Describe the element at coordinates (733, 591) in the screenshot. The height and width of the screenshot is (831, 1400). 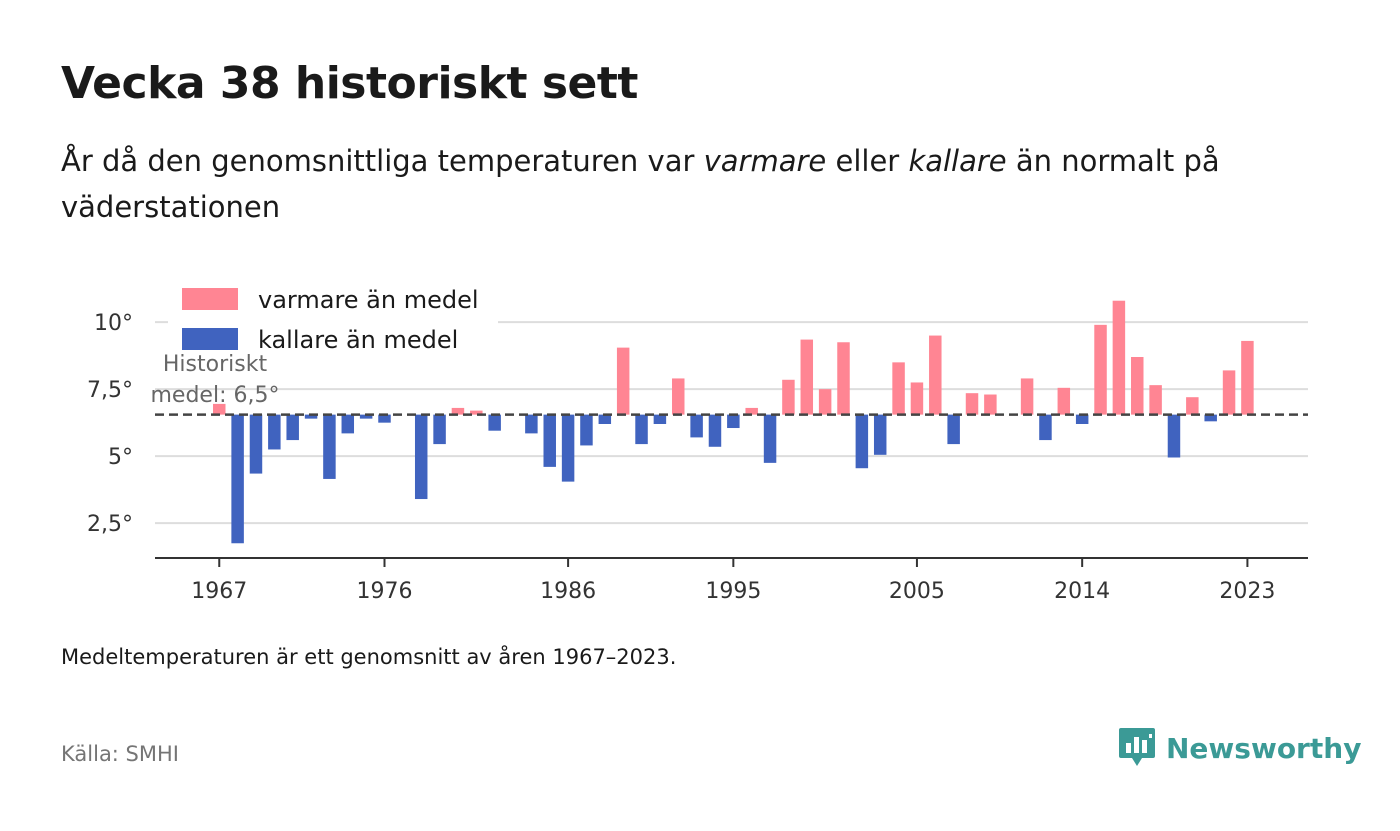
I see `x-tick-label: 1995` at that location.